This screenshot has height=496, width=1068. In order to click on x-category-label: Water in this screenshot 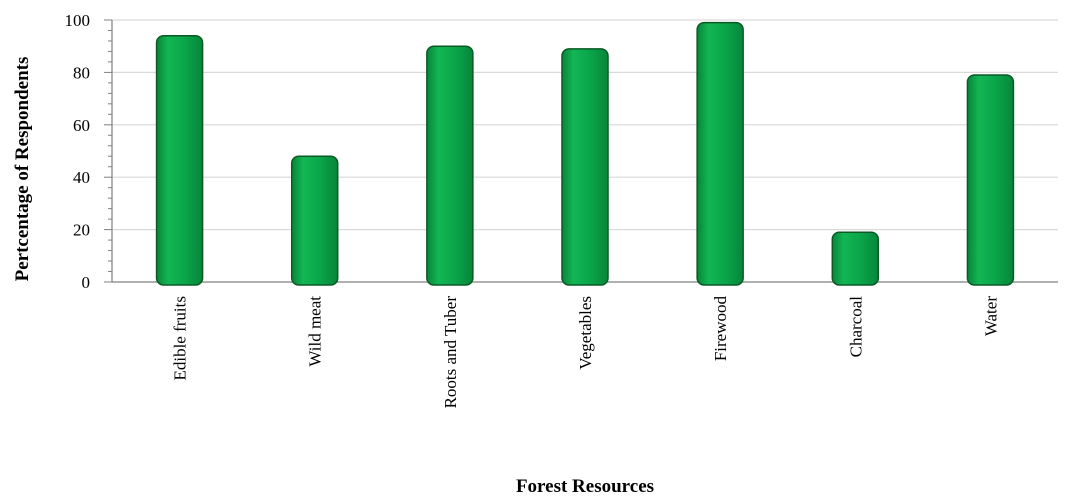, I will do `click(990, 316)`.